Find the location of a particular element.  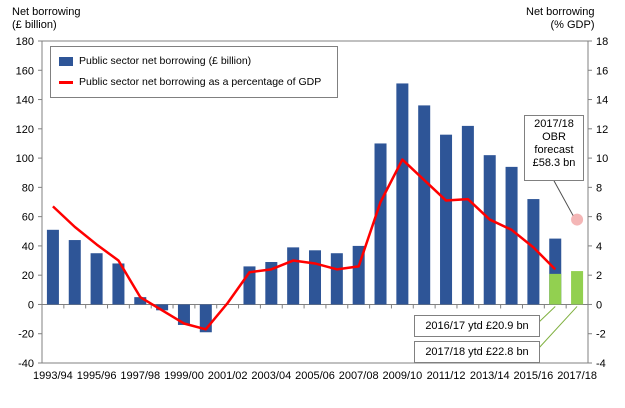

x-tick-label: 1993/94 is located at coordinates (53, 376).